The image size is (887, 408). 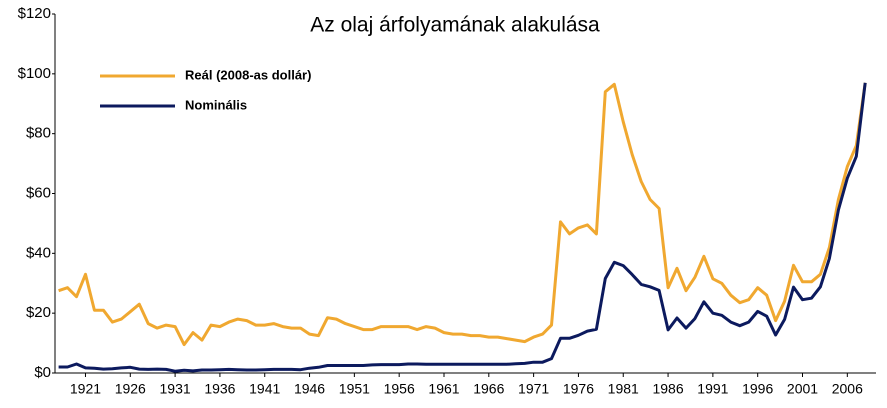 What do you see at coordinates (34, 73) in the screenshot?
I see `y-tick-label: $100` at bounding box center [34, 73].